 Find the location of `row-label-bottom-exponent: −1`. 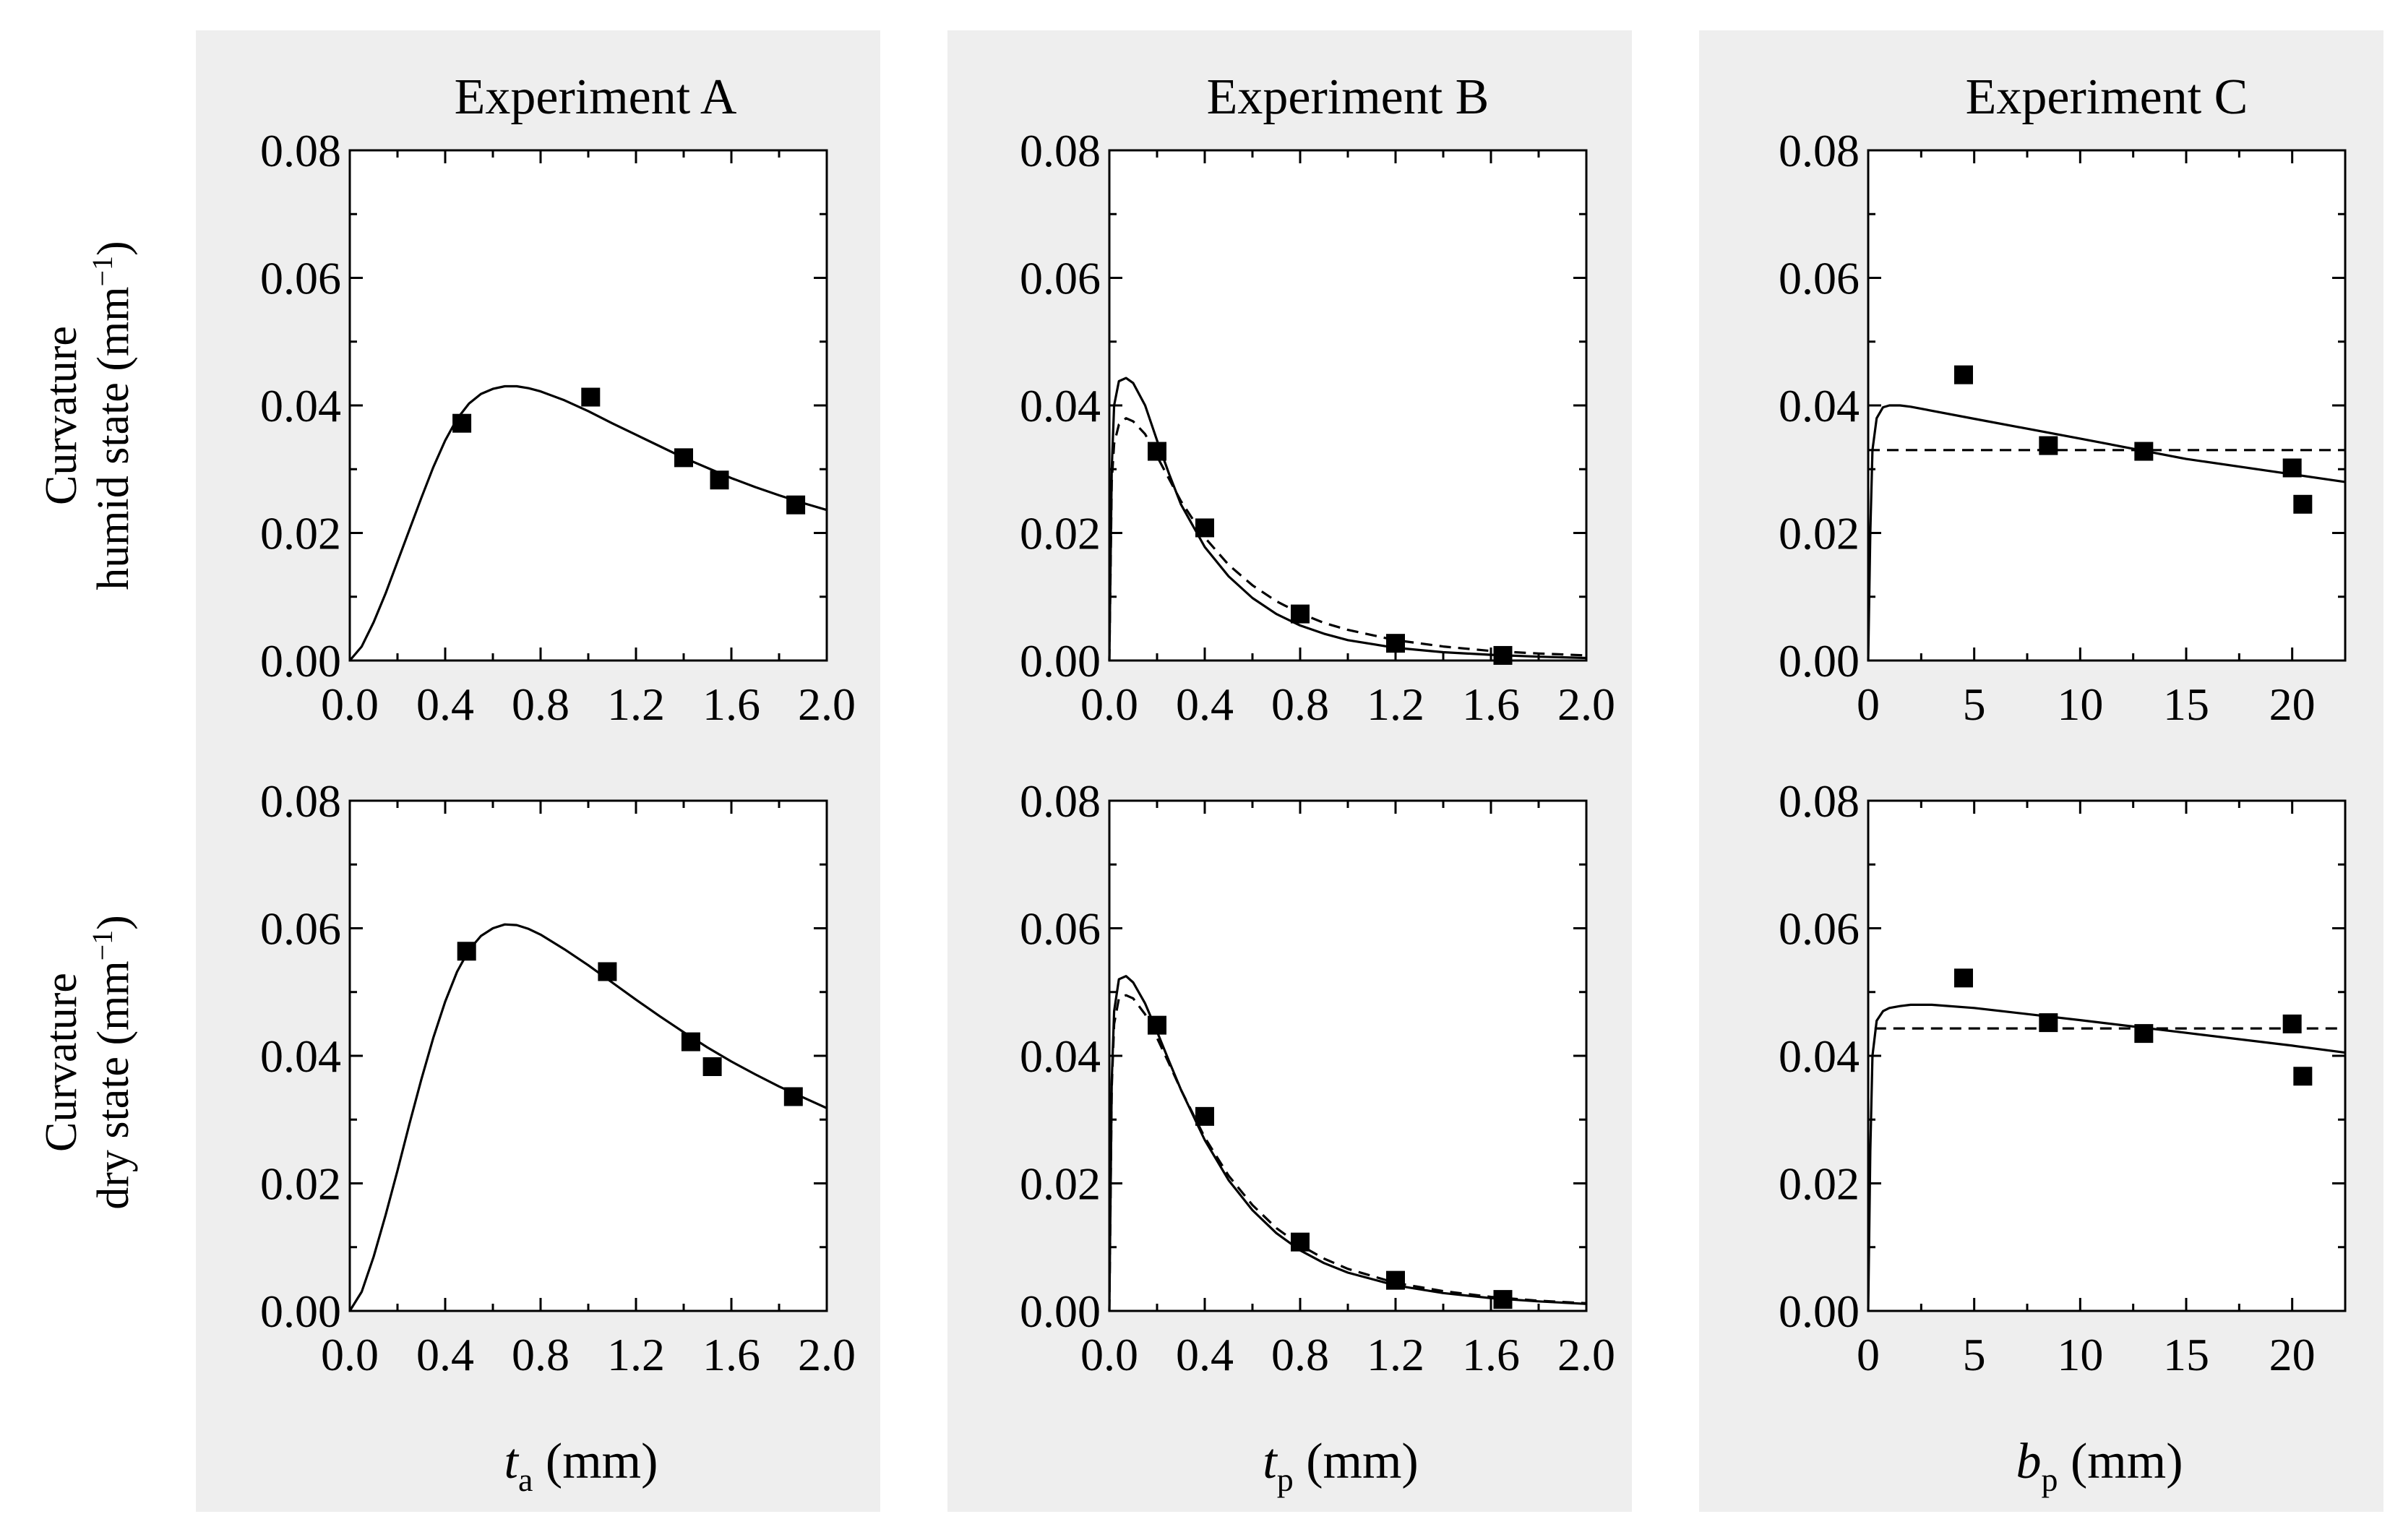

row-label-bottom-exponent: −1 is located at coordinates (102, 945).